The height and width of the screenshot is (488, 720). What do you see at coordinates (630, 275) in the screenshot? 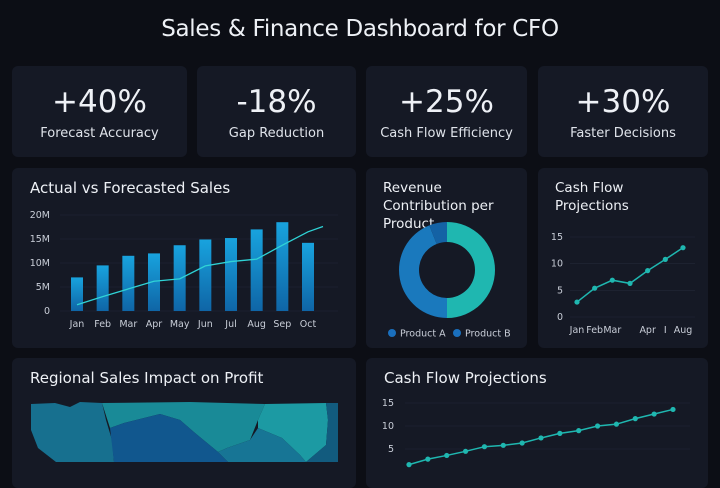
I see `cashflow-line` at bounding box center [630, 275].